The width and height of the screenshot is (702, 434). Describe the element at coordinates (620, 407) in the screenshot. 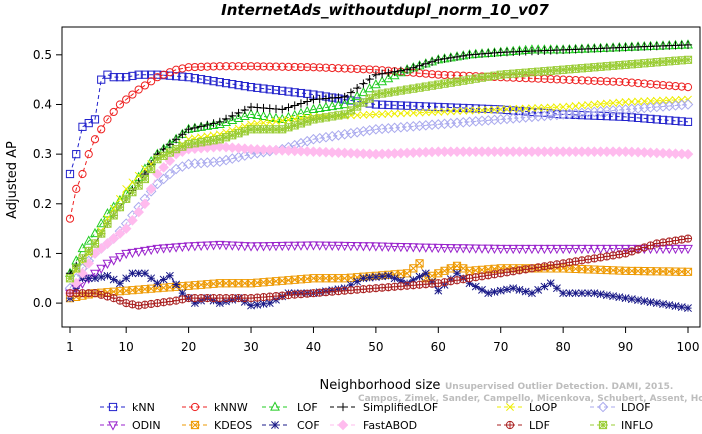

I see `legend-item-ldof: LDOF` at that location.